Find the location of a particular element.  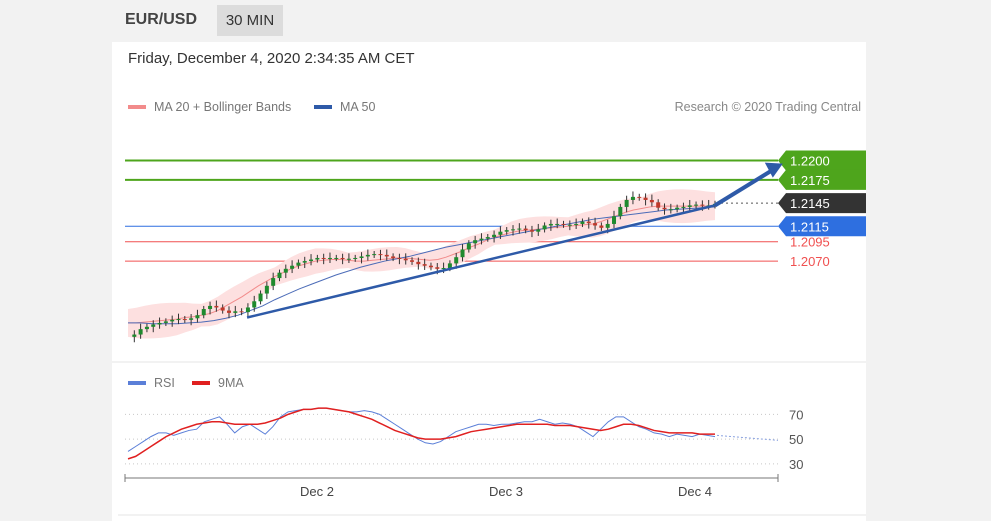

level-label-0: 1.2200 is located at coordinates (822, 160).